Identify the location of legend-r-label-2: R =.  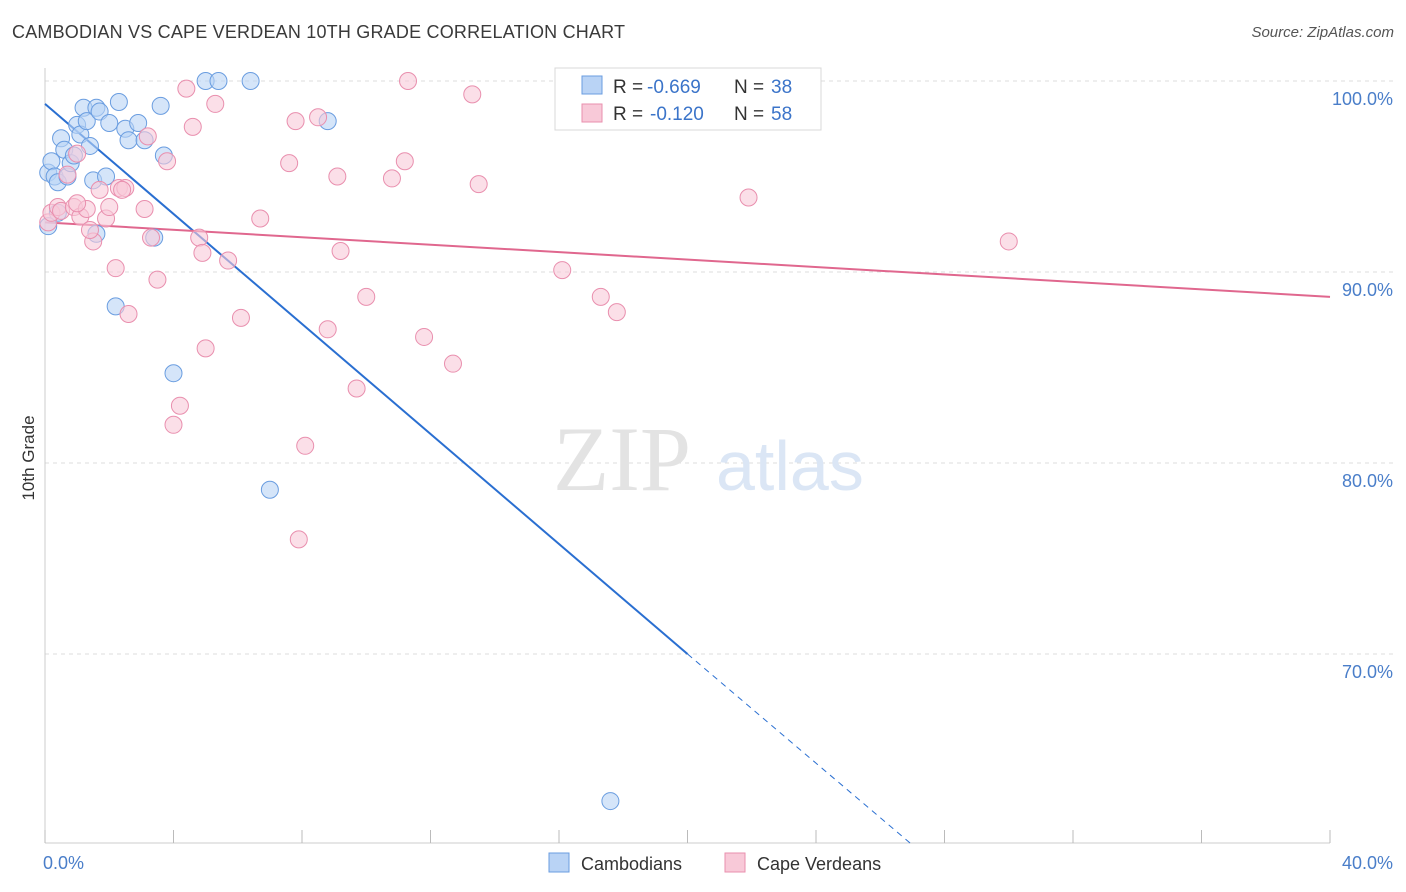
(628, 114).